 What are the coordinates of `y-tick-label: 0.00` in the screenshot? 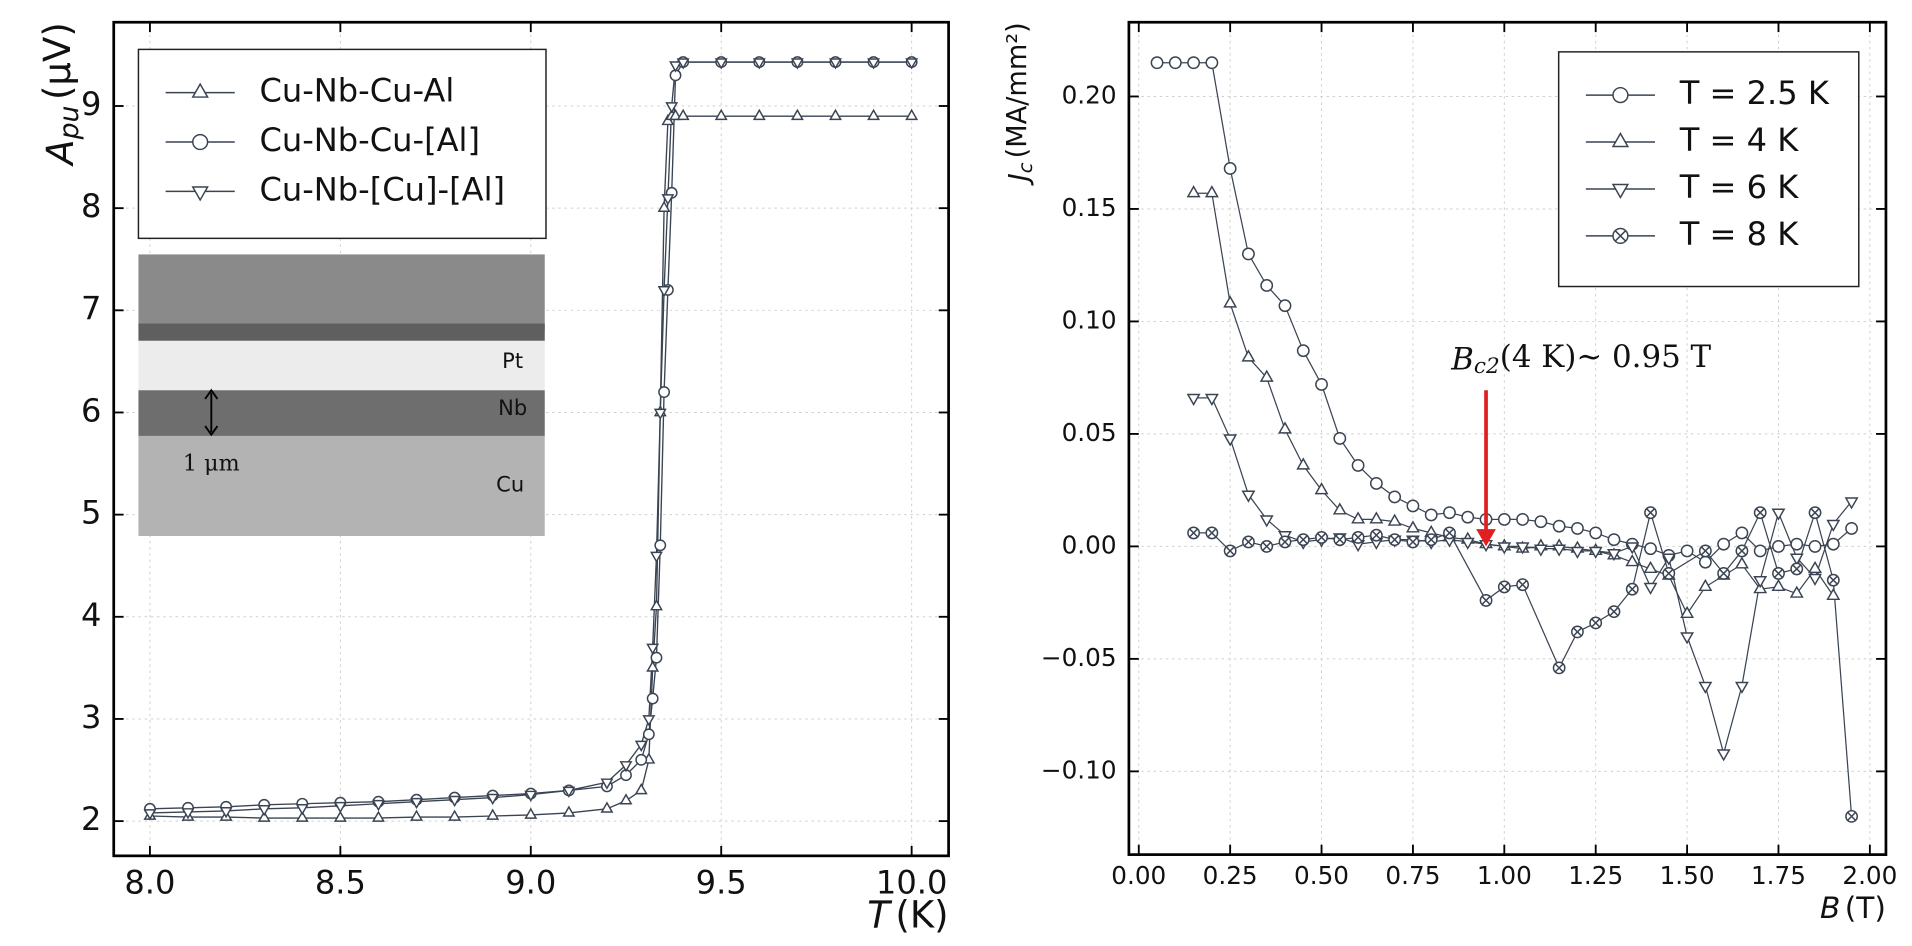 It's located at (1089, 544).